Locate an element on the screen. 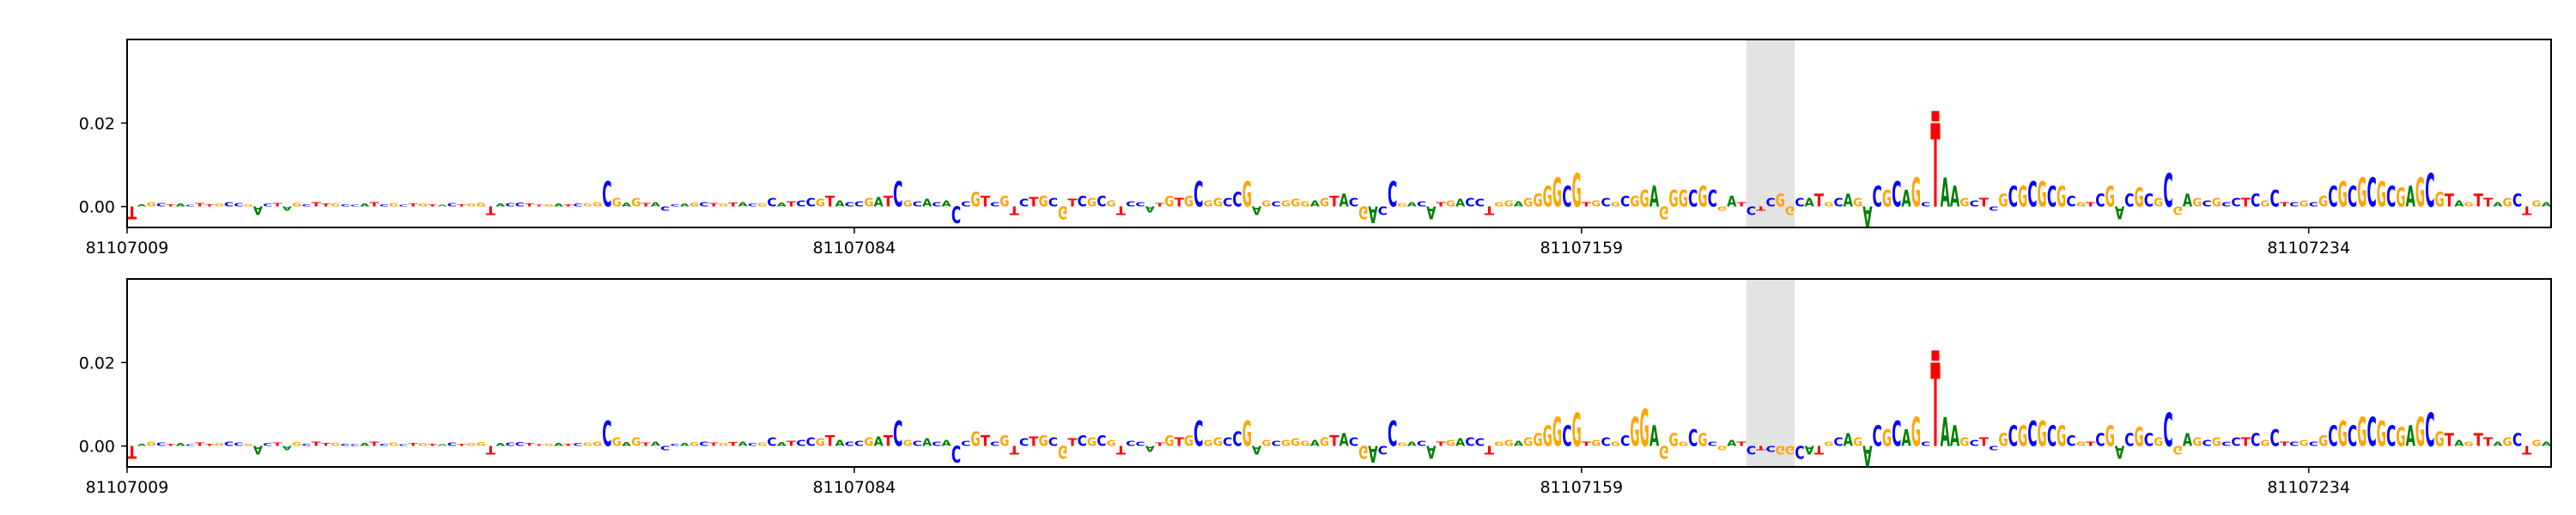 Image resolution: width=2576 pixels, height=515 pixels. y-tick-label: 0.00 is located at coordinates (97, 447).